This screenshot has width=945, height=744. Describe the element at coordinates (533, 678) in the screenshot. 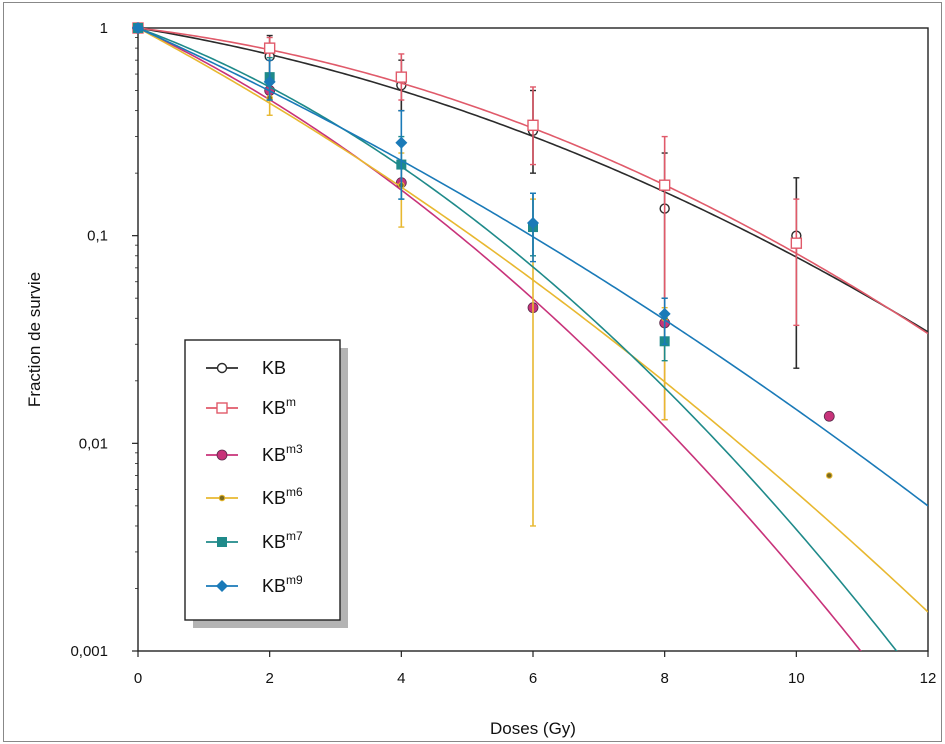

I see `x-tick-label: 6` at that location.